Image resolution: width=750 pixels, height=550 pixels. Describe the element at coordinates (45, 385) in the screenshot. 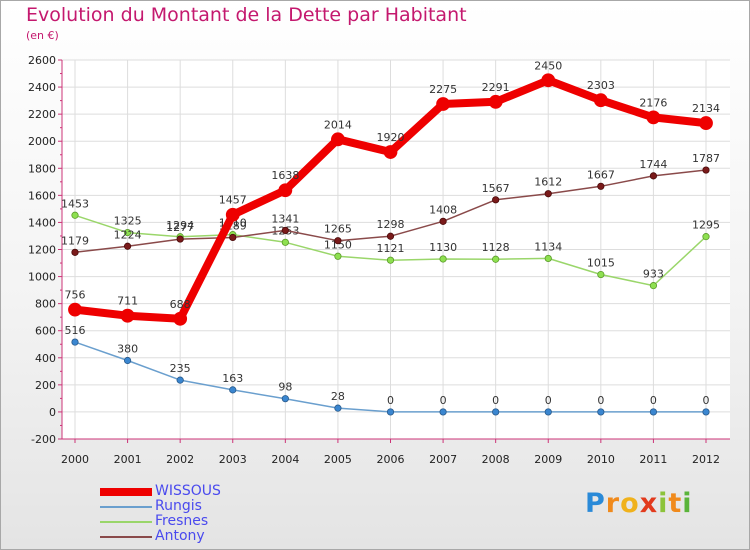

I see `y-tick-label: 200` at that location.